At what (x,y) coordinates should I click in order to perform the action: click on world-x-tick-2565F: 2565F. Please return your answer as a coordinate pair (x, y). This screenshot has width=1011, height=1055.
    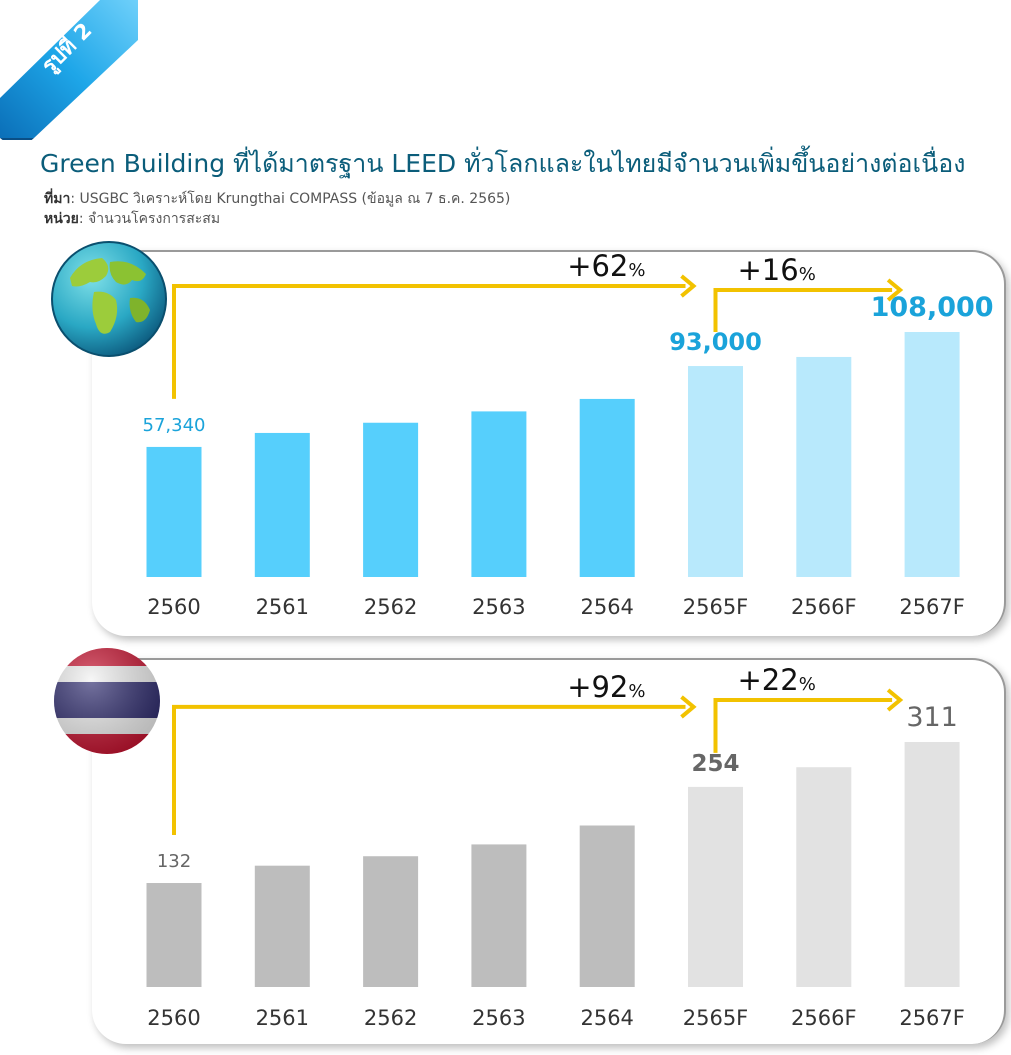
    Looking at the image, I should click on (716, 607).